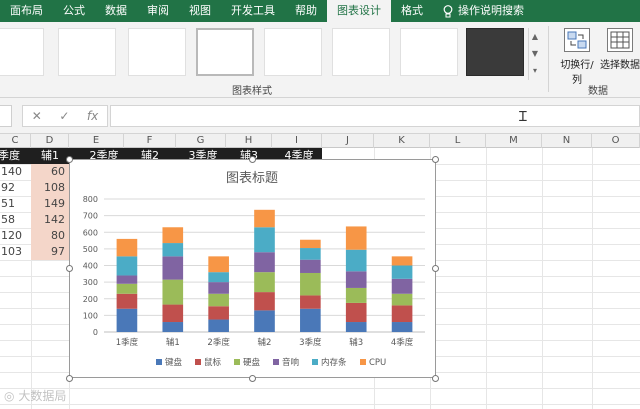 The height and width of the screenshot is (409, 640). I want to click on column-header: G, so click(201, 141).